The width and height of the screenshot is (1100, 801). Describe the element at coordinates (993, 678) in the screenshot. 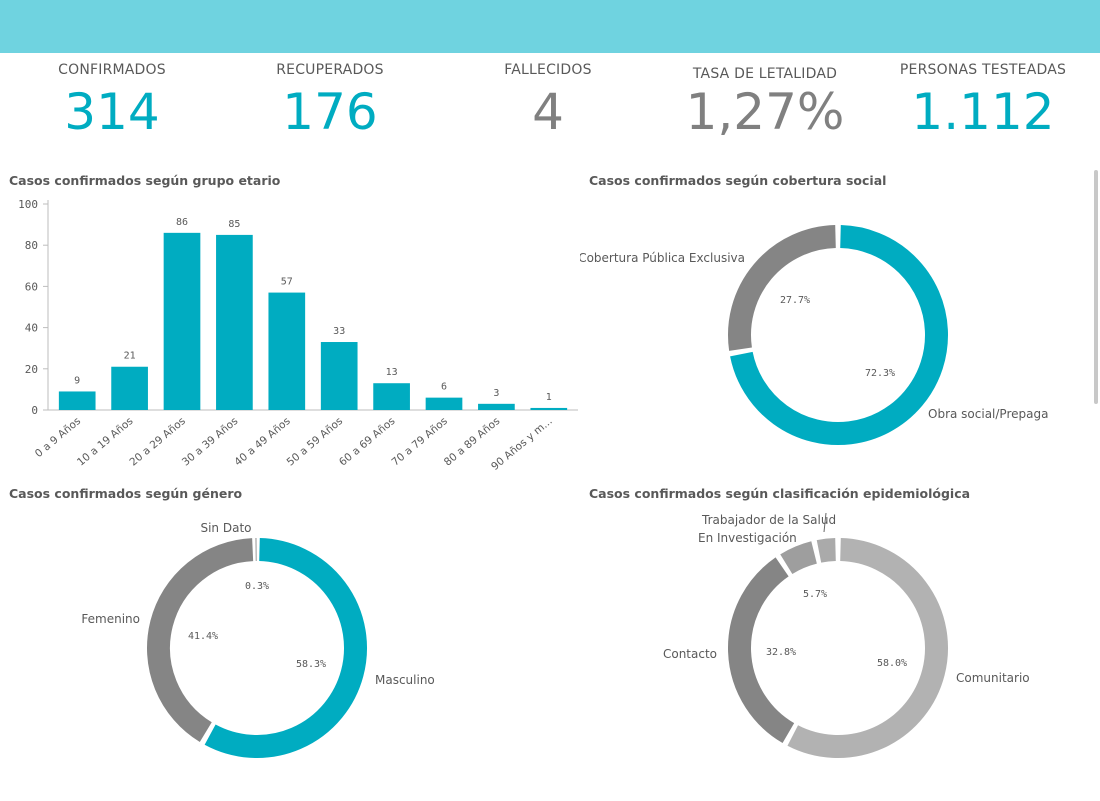

I see `slice-category-label: Comunitario` at that location.